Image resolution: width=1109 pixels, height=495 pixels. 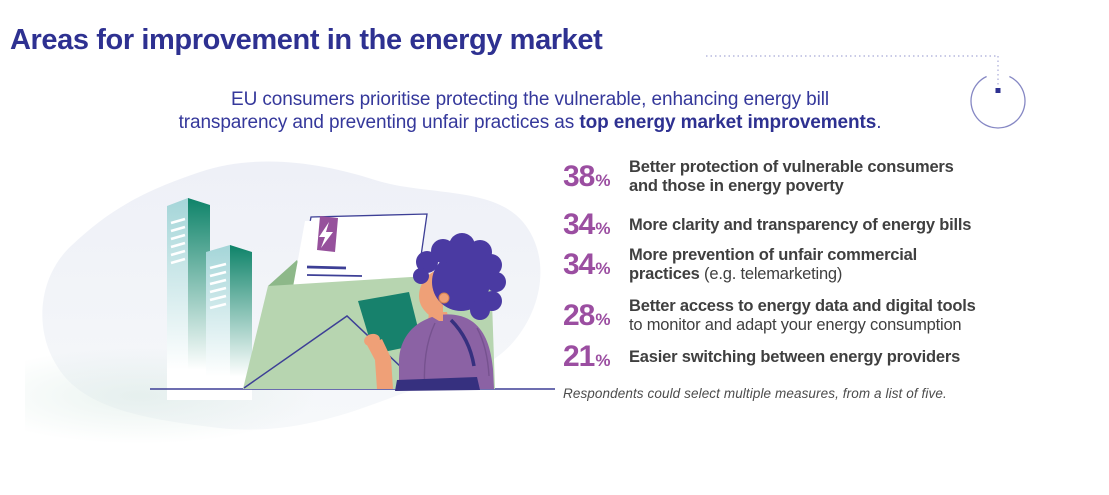 I want to click on stat-label-line: practices (e.g. telemarketing), so click(x=736, y=274).